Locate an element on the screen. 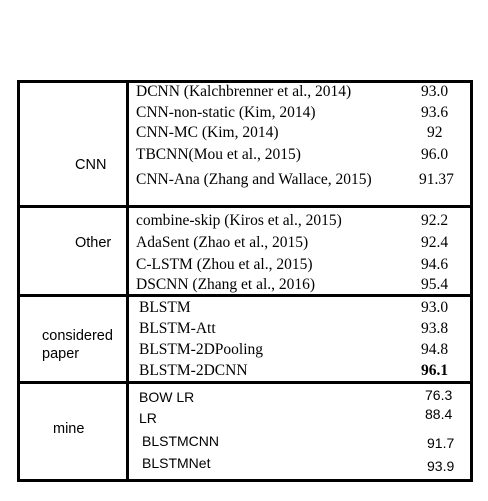 This screenshot has width=488, height=501. method-name: CNN-non-static (Kim, 2014) is located at coordinates (226, 112).